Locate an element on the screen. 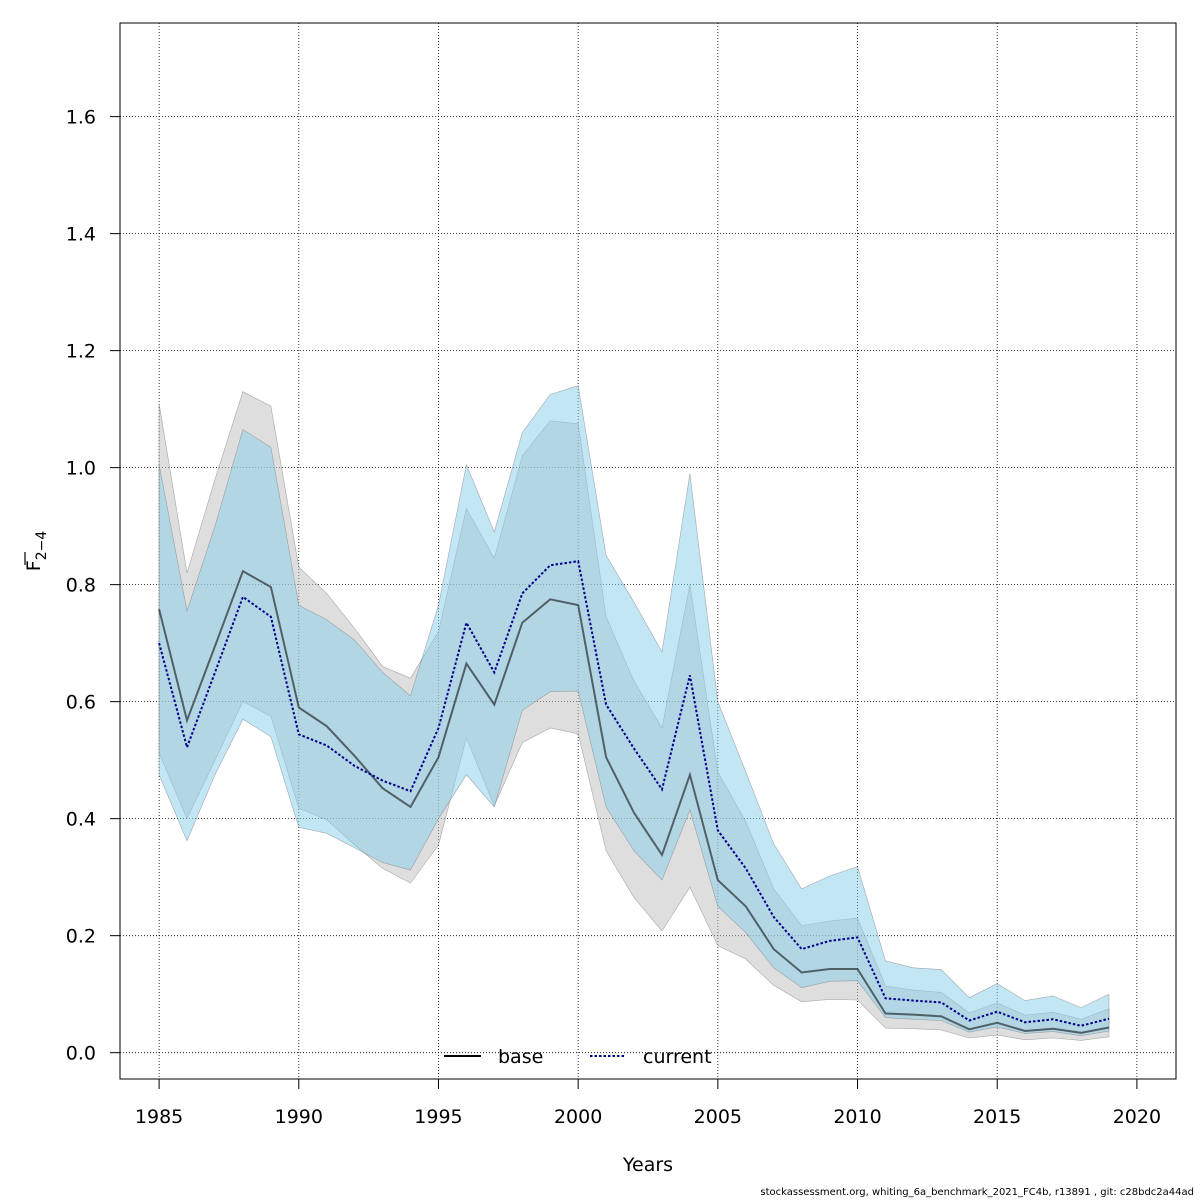 Image resolution: width=1200 pixels, height=1200 pixels. legend-base-label: base is located at coordinates (520, 1057).